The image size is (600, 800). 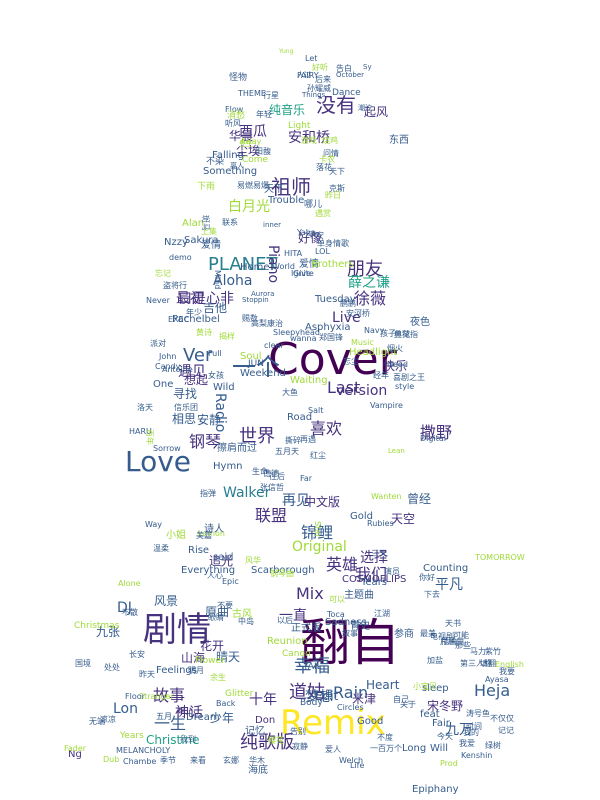 I want to click on cloud-word: 故事, so click(x=169, y=695).